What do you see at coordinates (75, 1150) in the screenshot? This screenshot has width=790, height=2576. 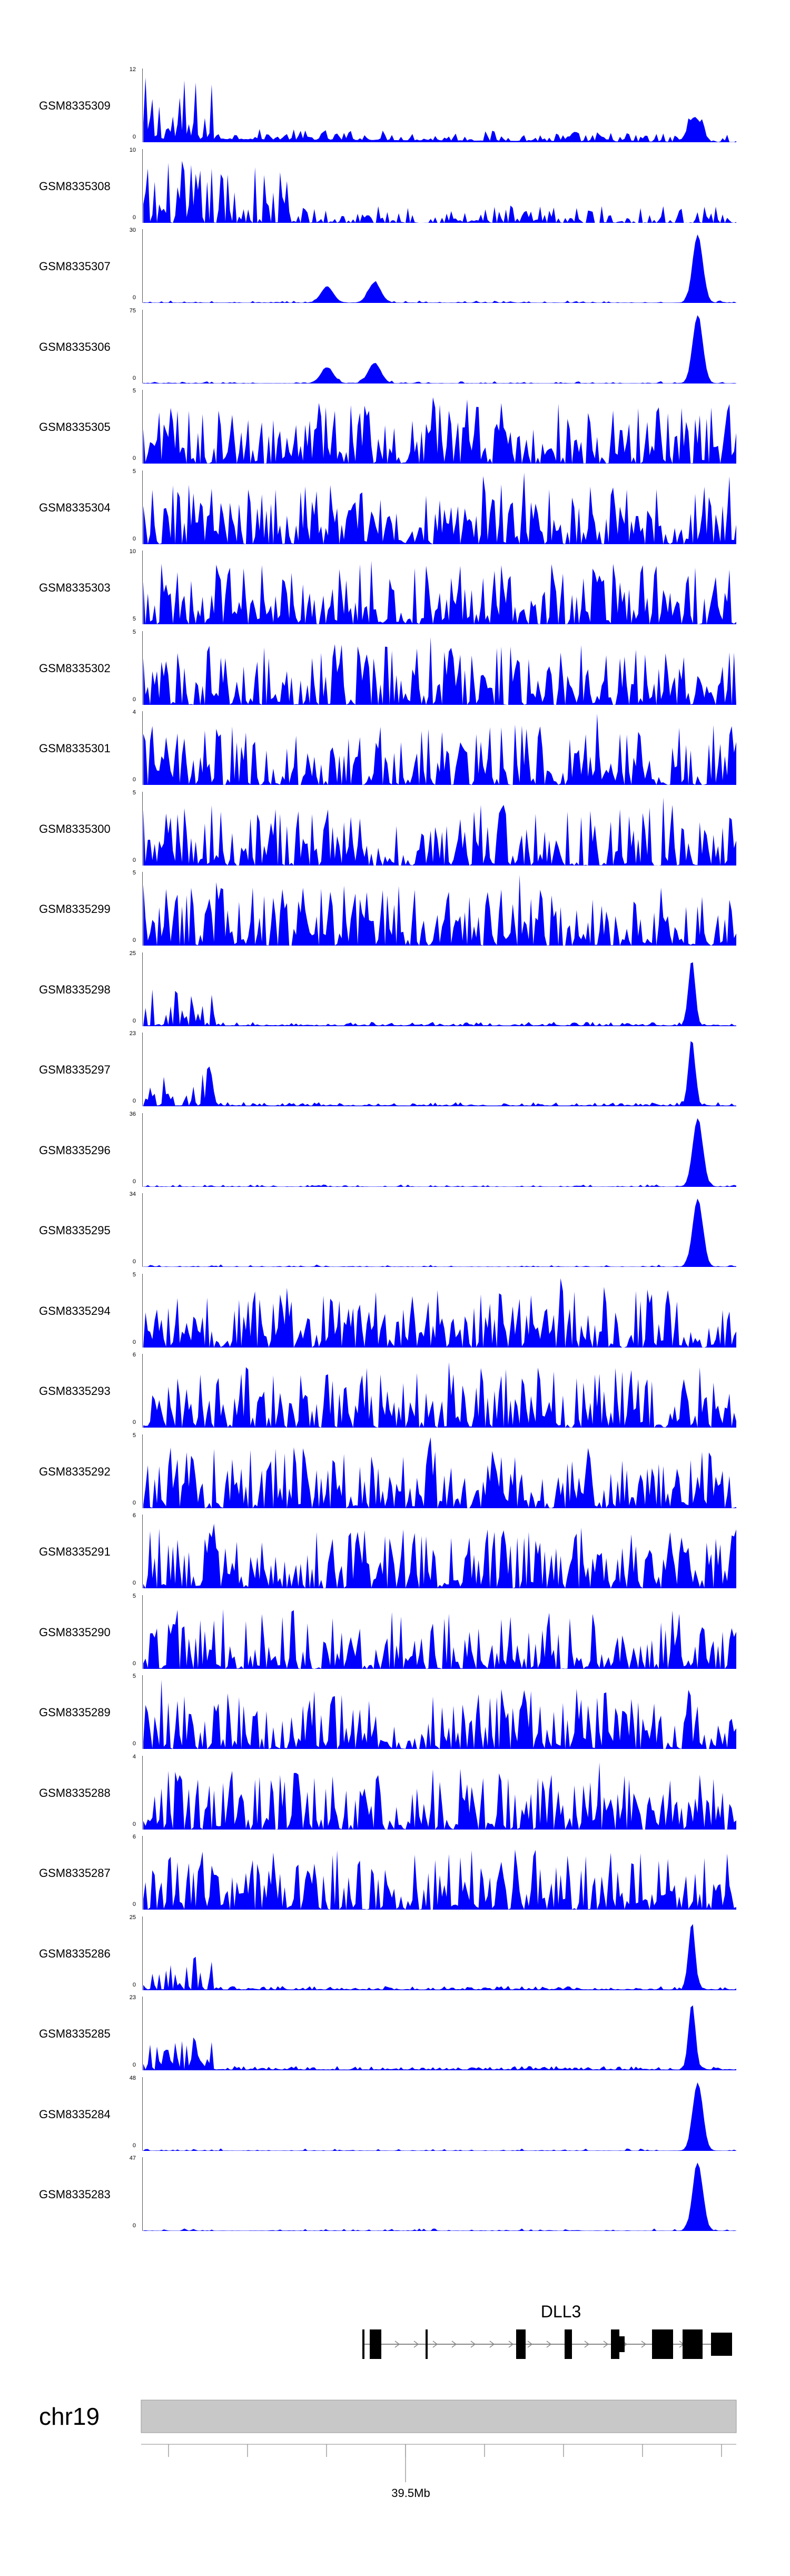 I see `track-sample-label: GSM8335296` at bounding box center [75, 1150].